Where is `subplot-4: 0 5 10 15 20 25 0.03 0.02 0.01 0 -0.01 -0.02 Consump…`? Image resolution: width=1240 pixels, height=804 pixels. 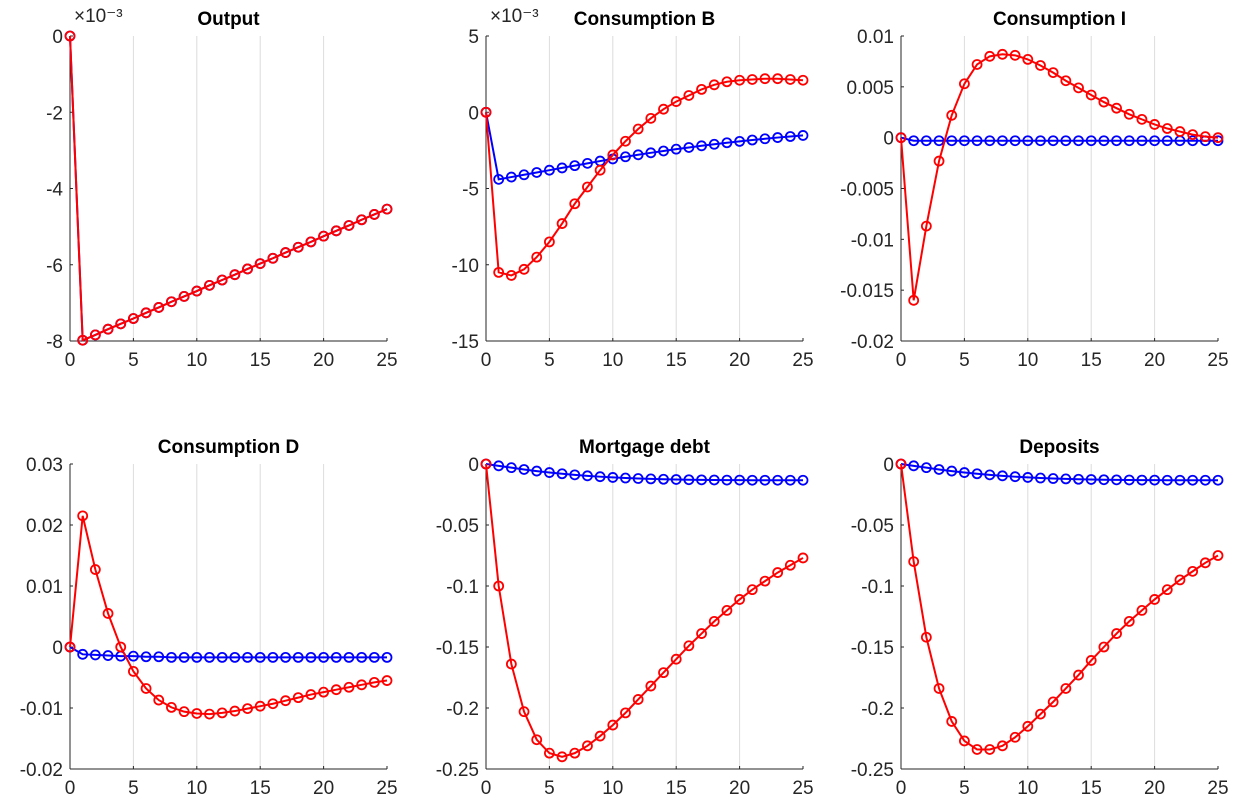
subplot-4: 0 5 10 15 20 25 0.03 0.02 0.01 0 -0.01 -0.02 Consump… is located at coordinates (209, 618).